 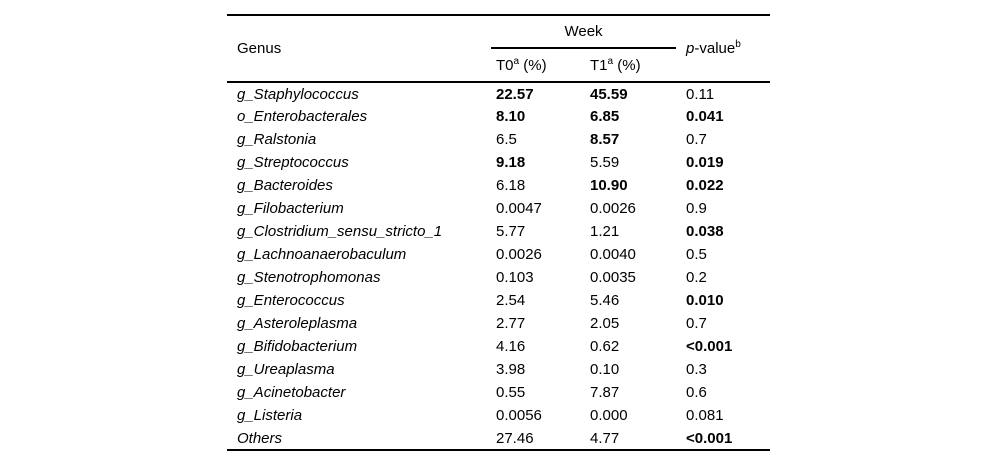 What do you see at coordinates (515, 438) in the screenshot?
I see `t0-cell: 27.46` at bounding box center [515, 438].